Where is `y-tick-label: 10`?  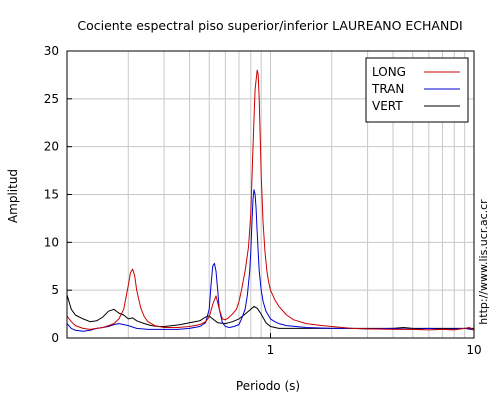
y-tick-label: 10 is located at coordinates (51, 242).